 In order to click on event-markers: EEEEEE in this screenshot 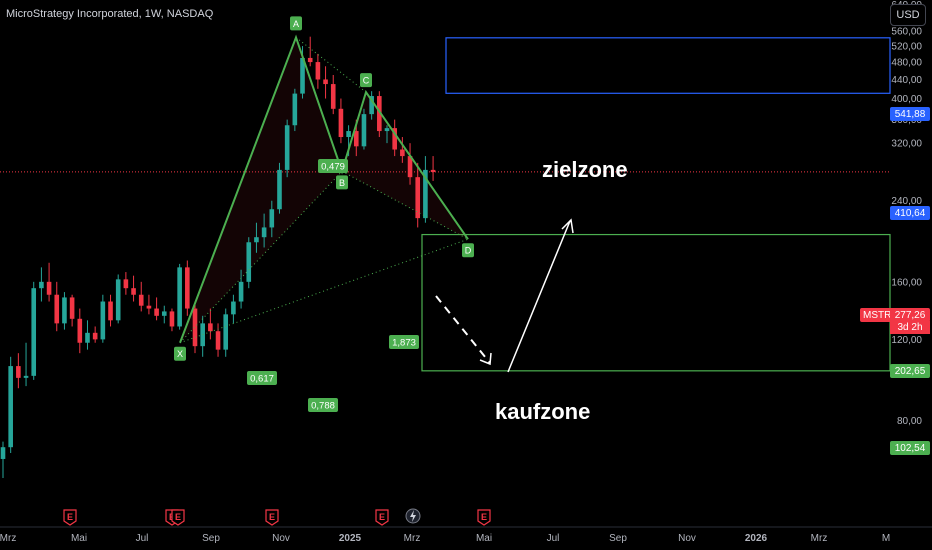, I will do `click(277, 517)`.